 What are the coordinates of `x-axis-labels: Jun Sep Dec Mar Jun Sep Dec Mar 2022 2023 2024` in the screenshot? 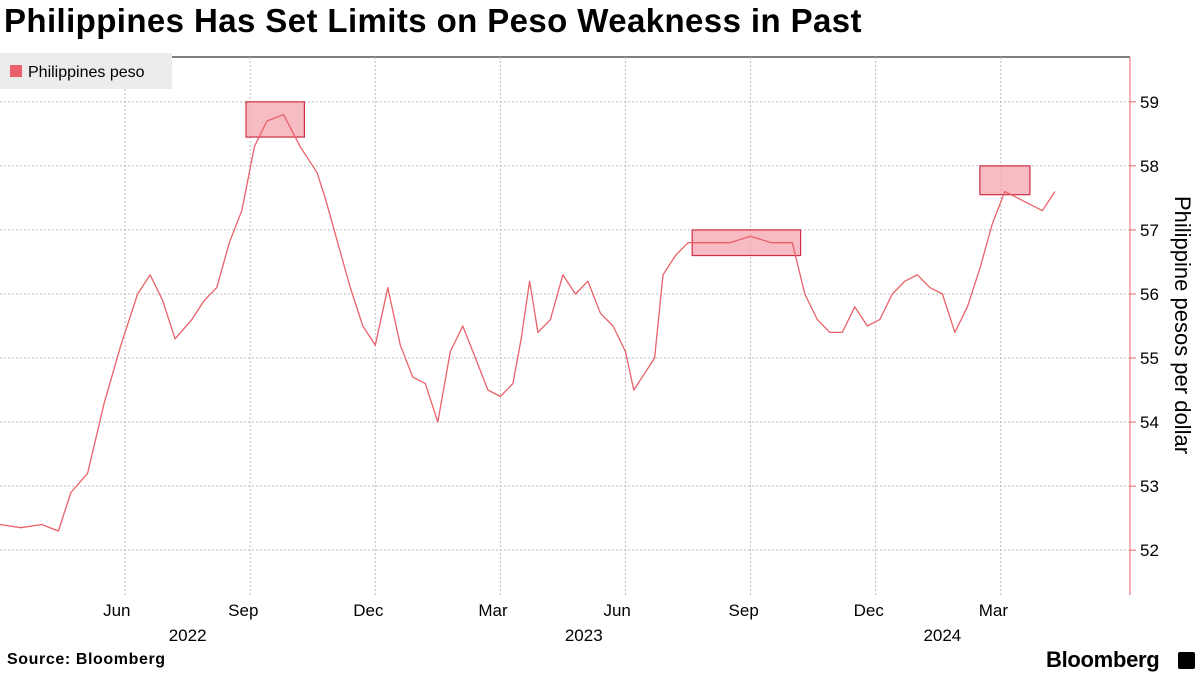 It's located at (555, 623).